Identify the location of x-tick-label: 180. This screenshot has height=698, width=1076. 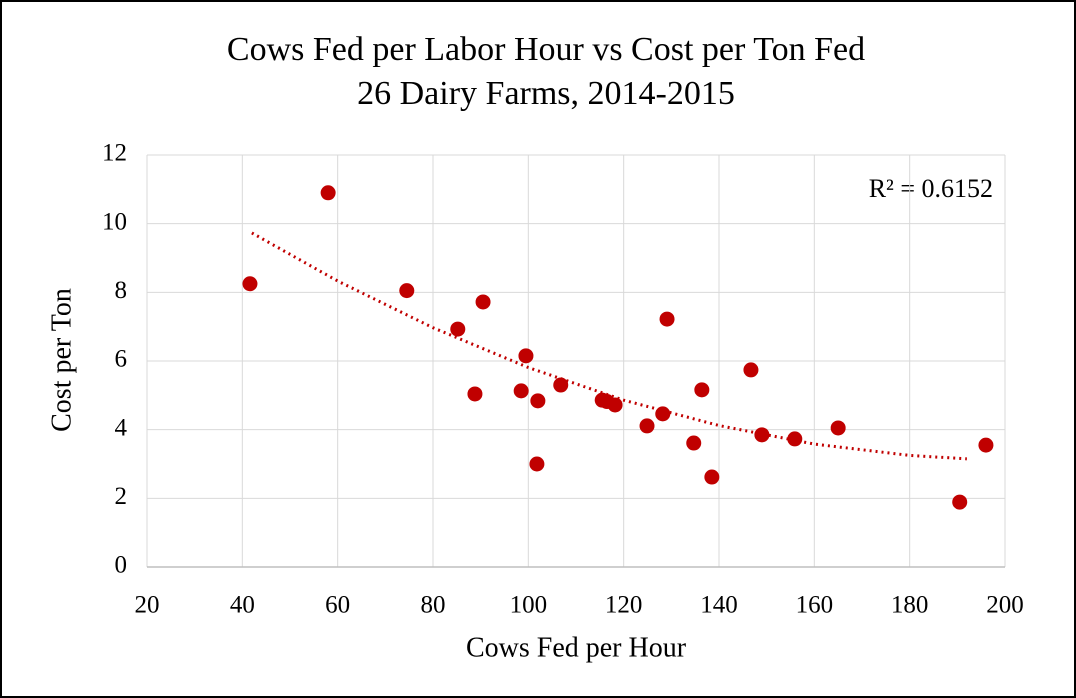
(910, 605).